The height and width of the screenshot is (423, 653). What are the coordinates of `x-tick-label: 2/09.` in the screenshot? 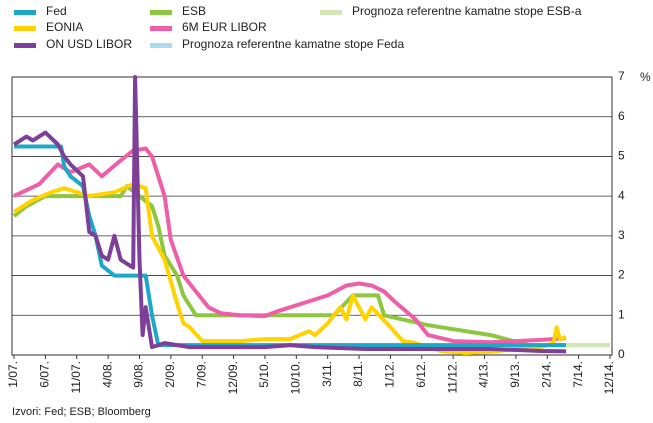 It's located at (170, 374).